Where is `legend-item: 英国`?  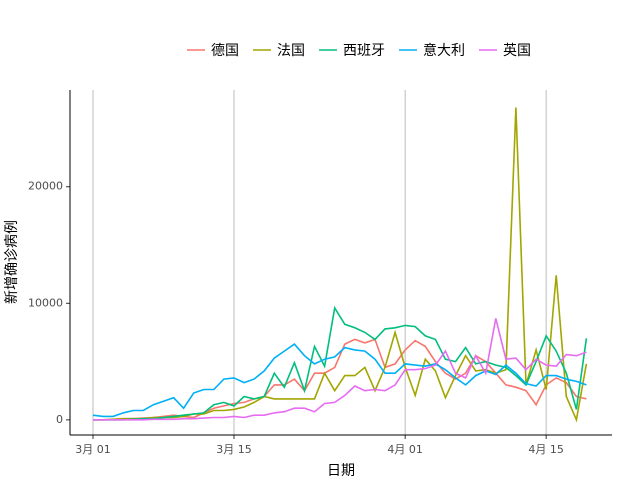
legend-item: 英国 is located at coordinates (505, 50).